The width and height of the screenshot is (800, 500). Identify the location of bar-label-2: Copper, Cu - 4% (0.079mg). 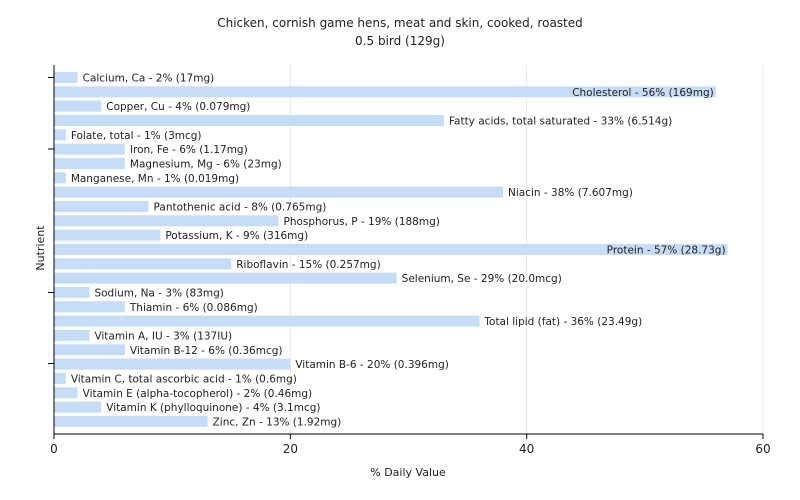
(178, 107).